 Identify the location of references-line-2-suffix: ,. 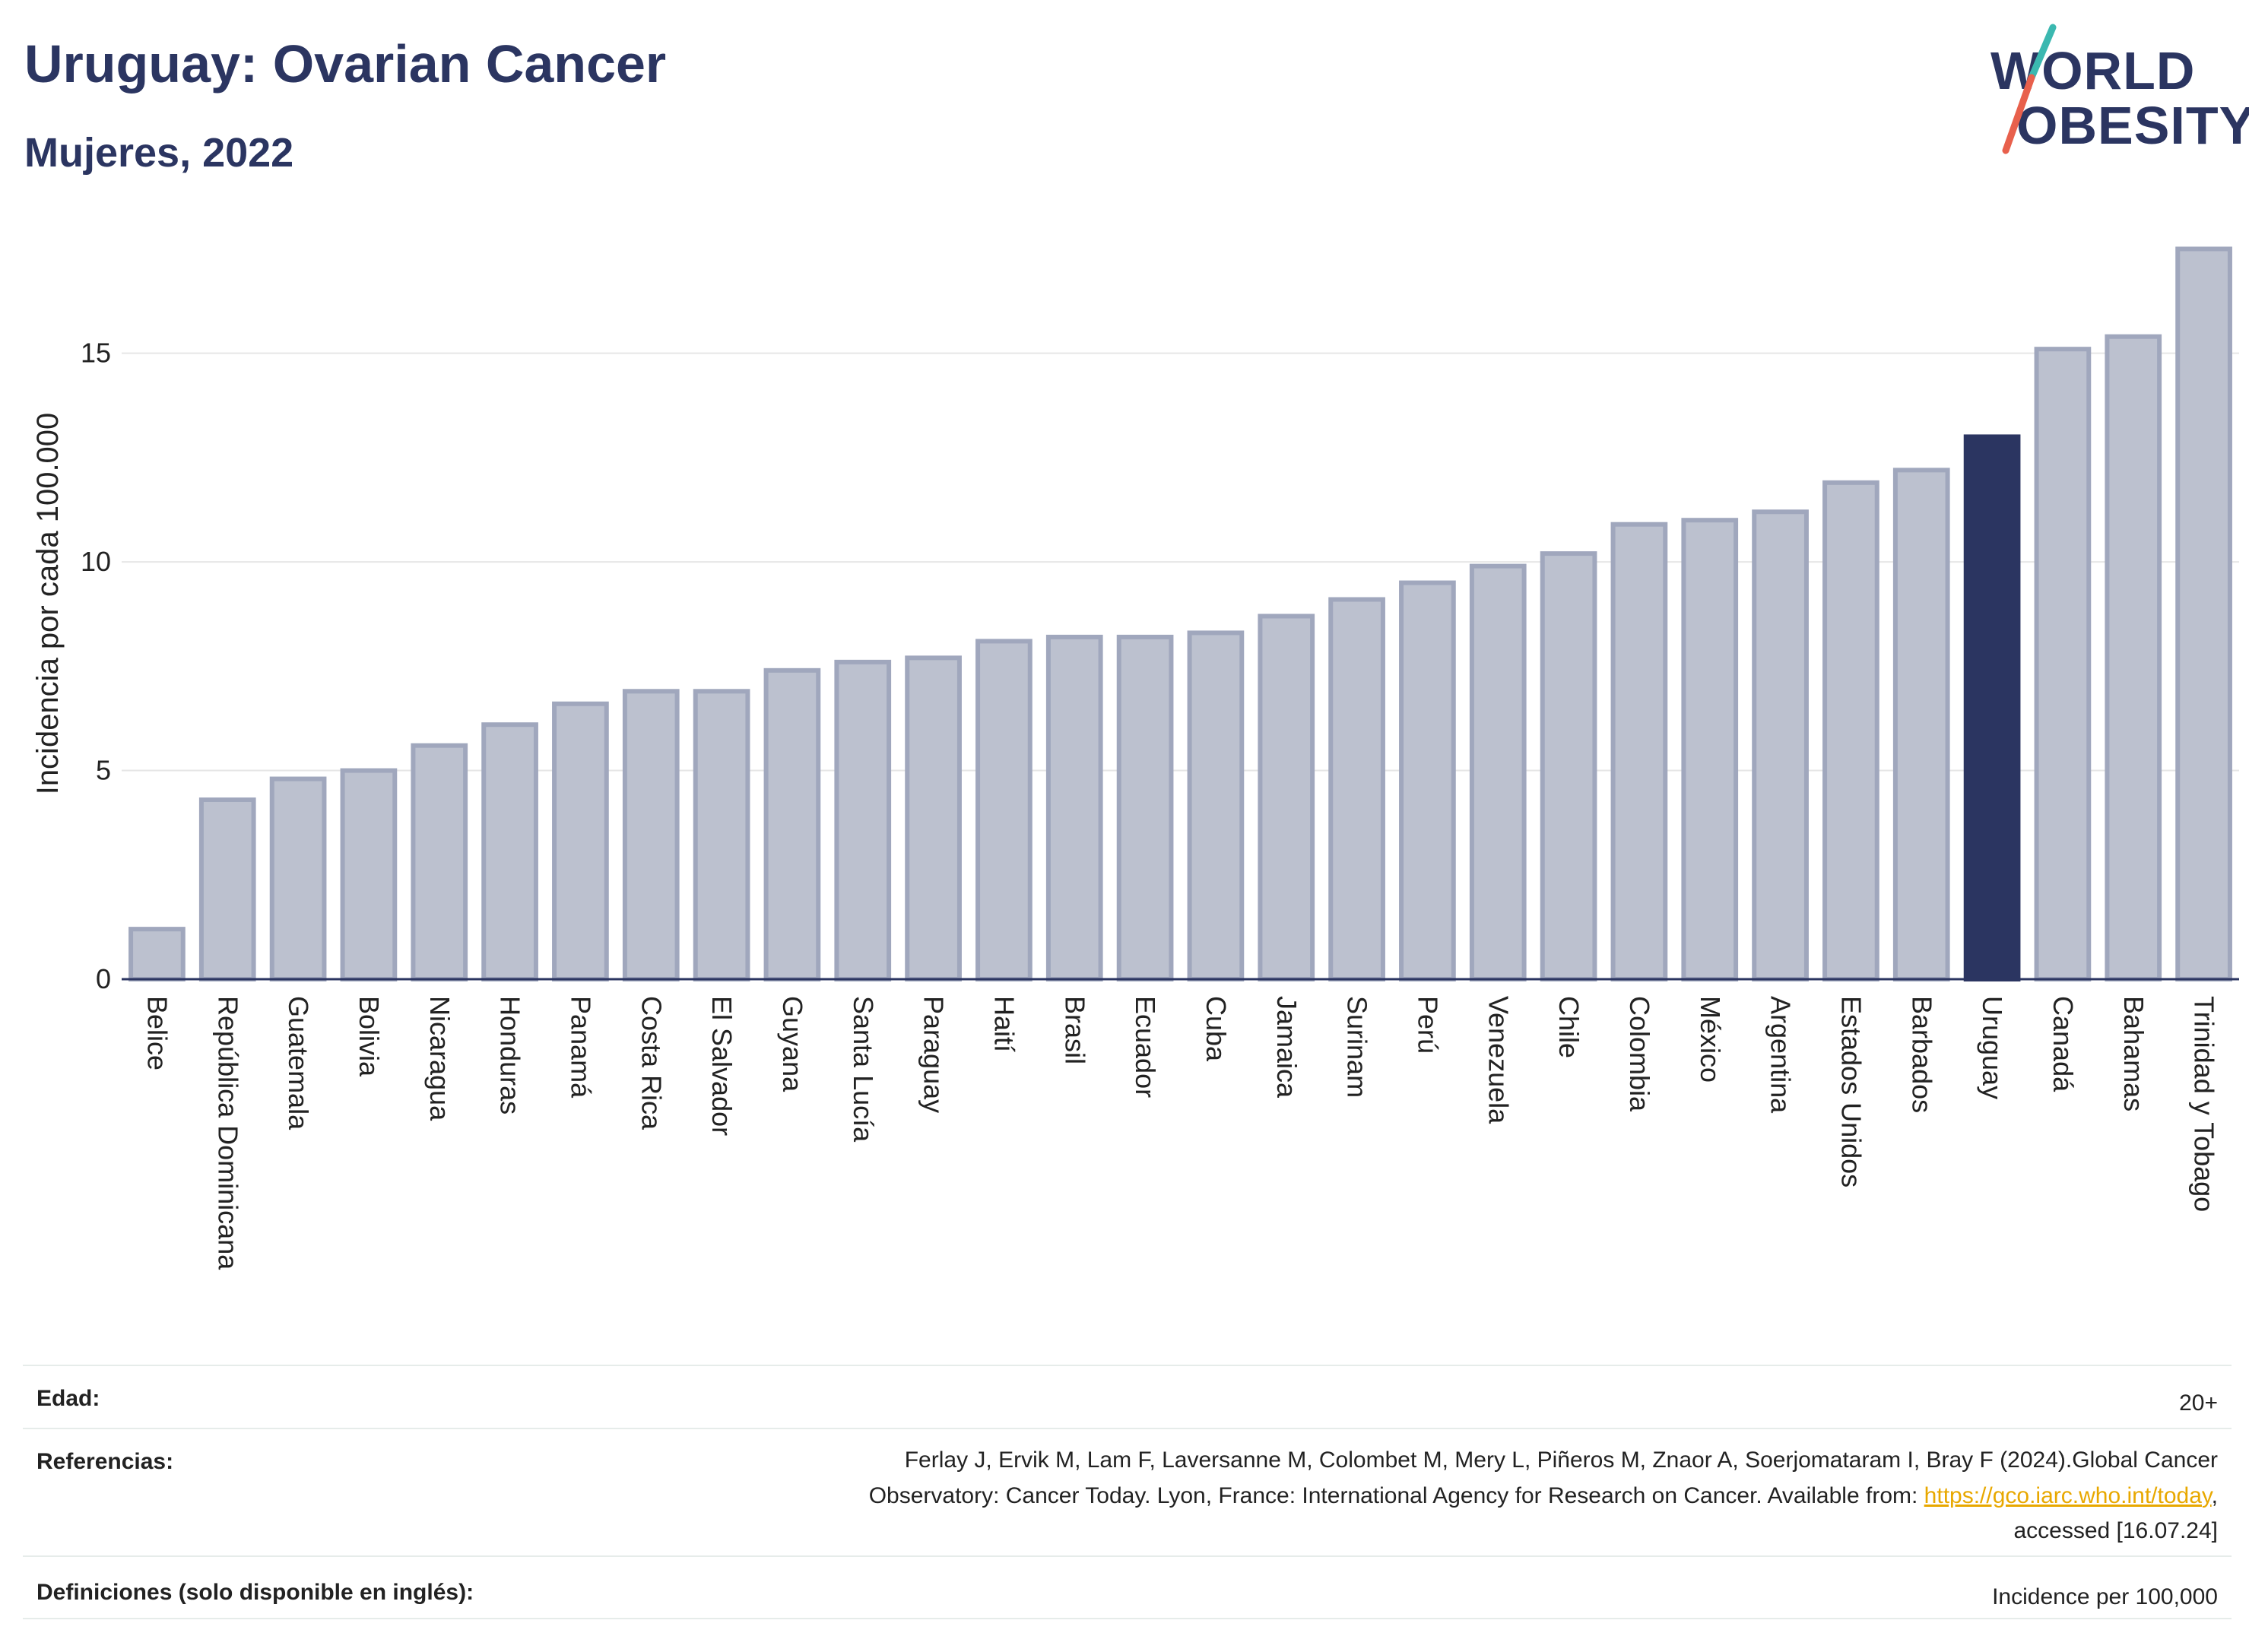
(2214, 1495).